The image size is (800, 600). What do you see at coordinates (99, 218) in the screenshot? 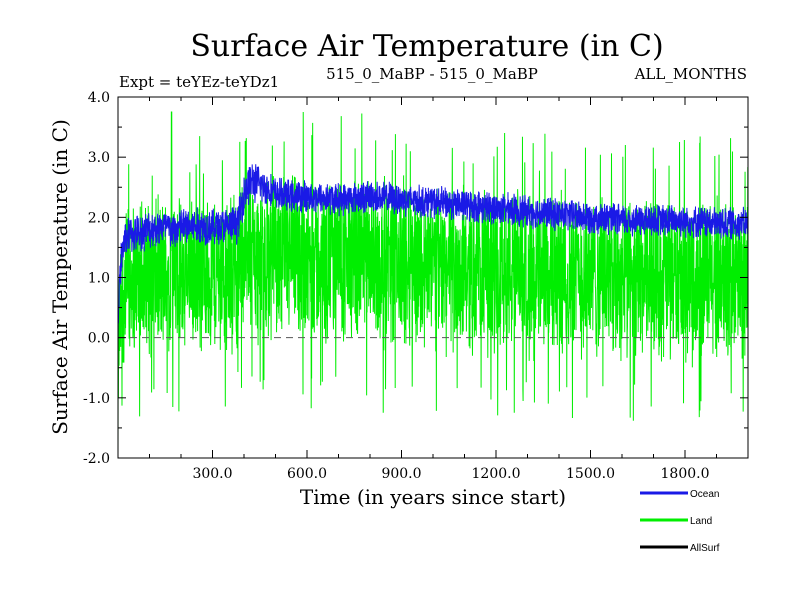
I see `y-tick-label: 2.0` at bounding box center [99, 218].